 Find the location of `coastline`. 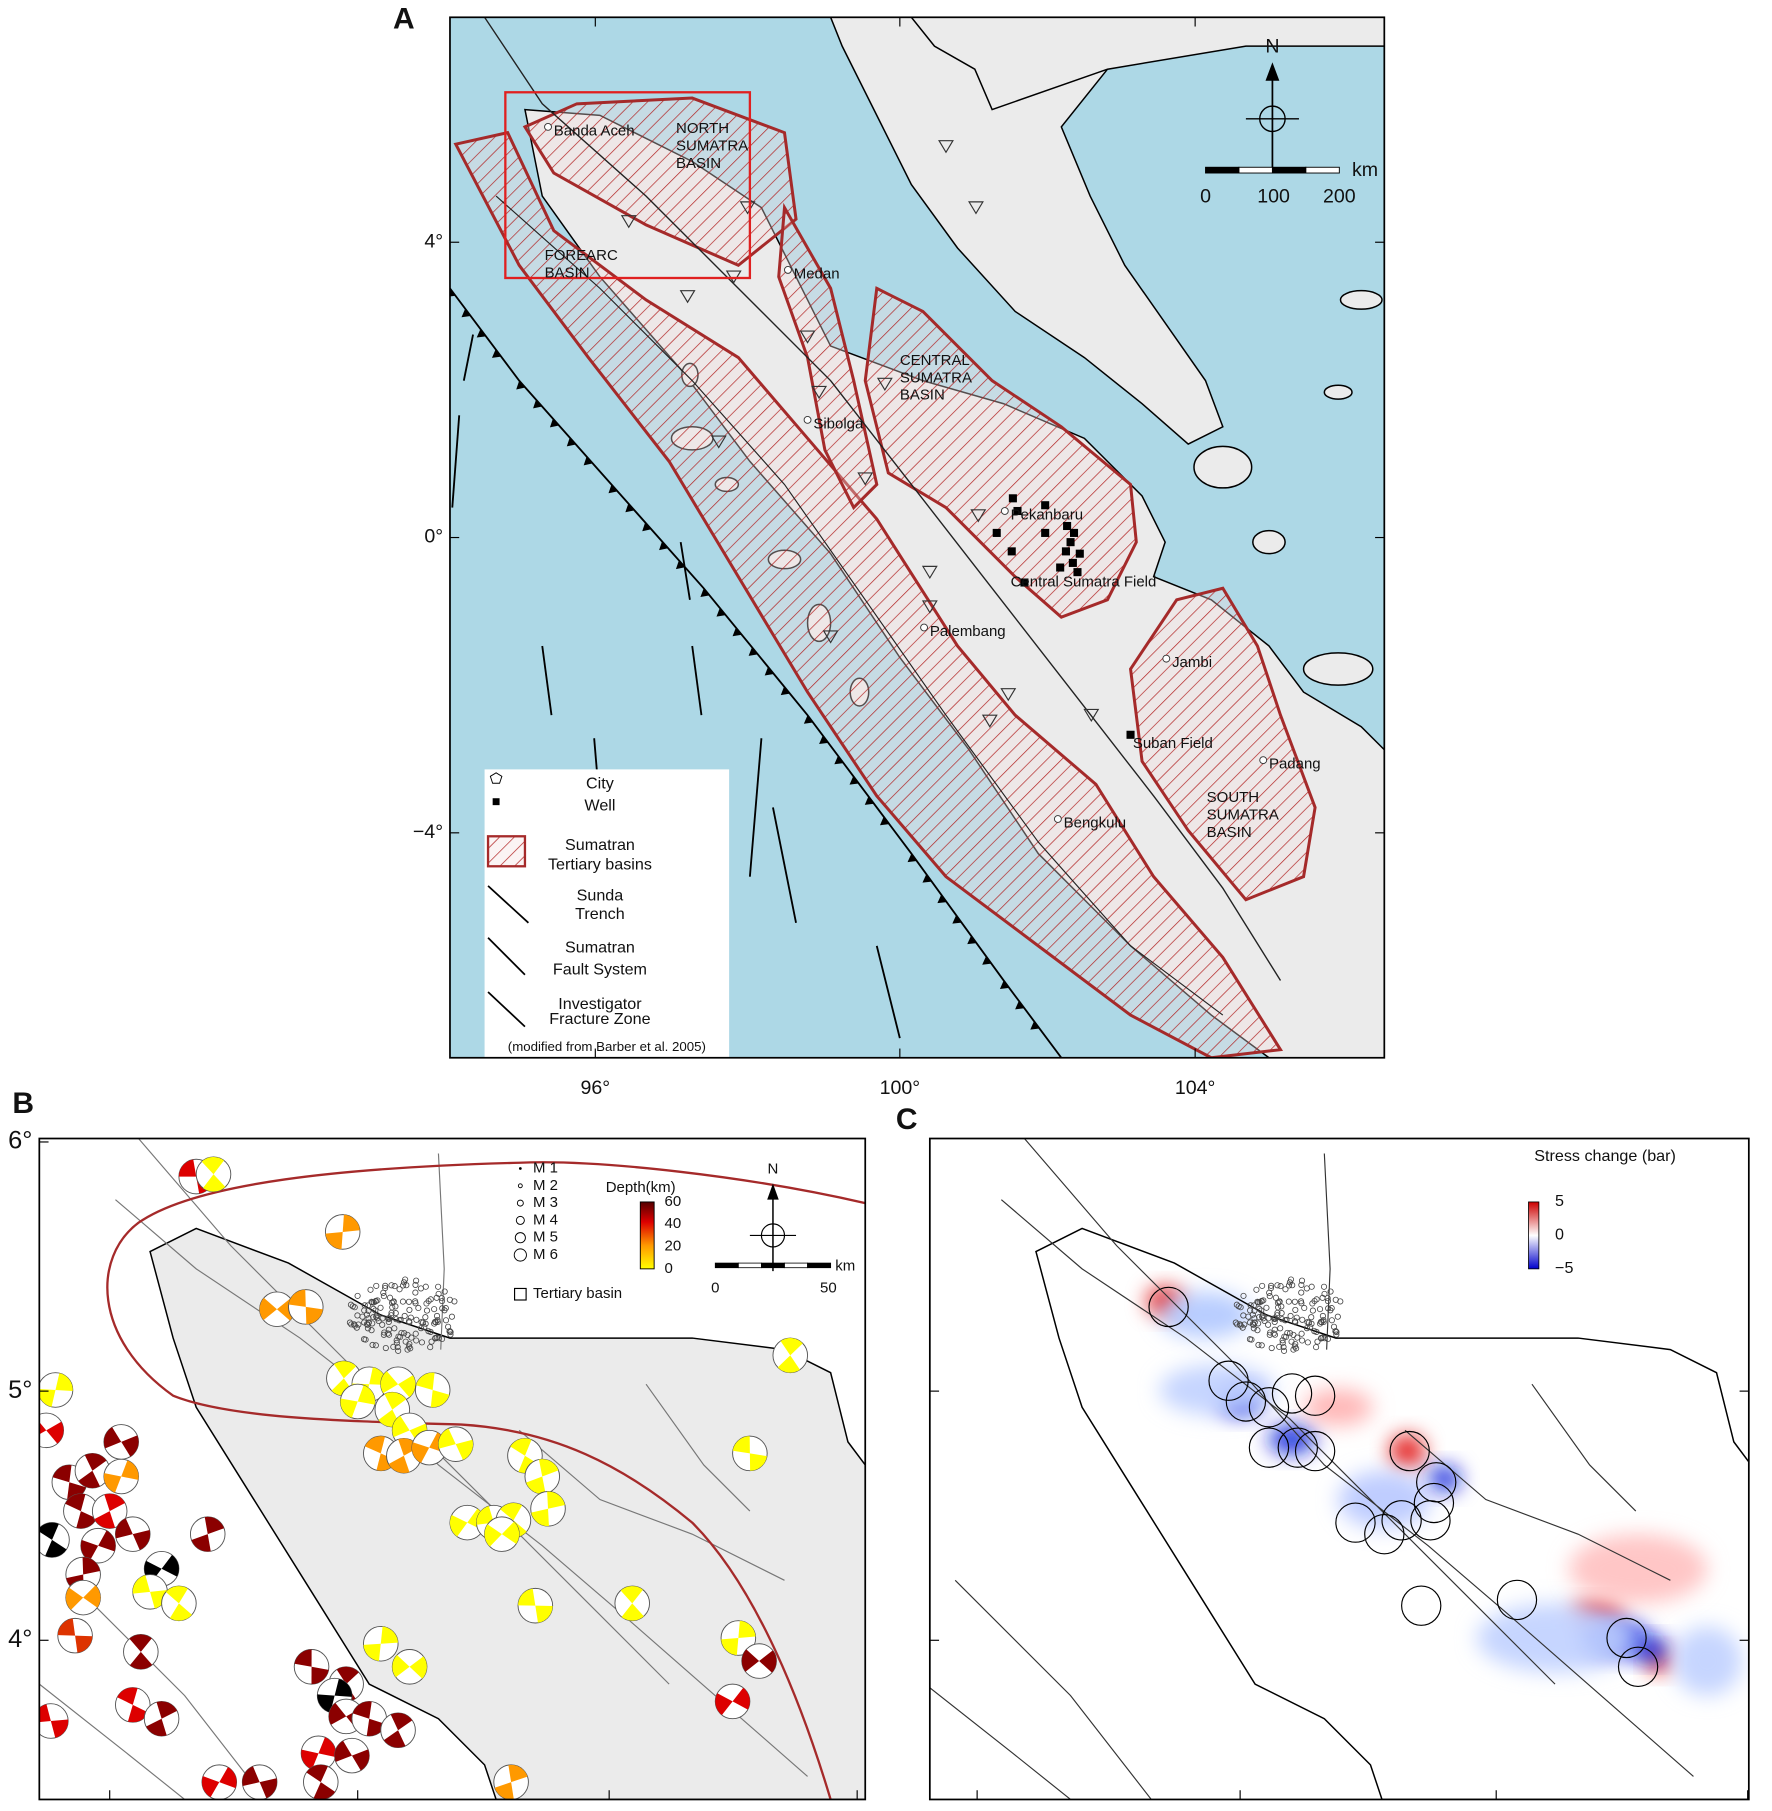

coastline is located at coordinates (1392, 1513).